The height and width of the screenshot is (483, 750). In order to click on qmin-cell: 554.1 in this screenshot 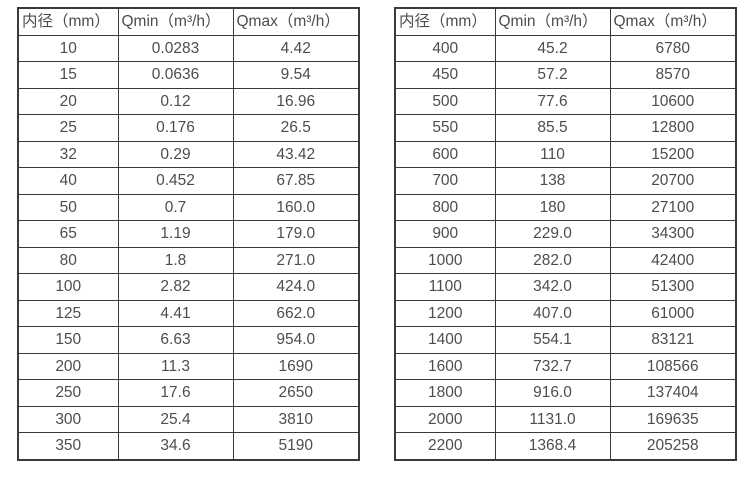, I will do `click(552, 340)`.